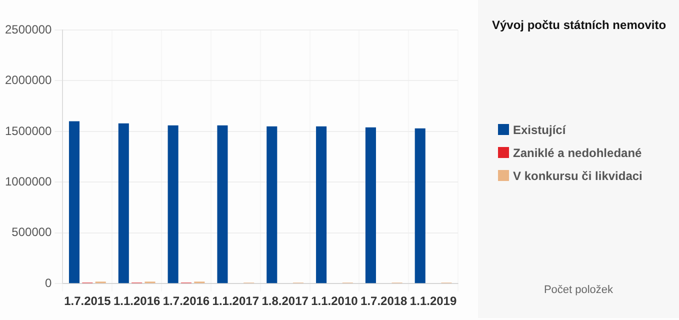  What do you see at coordinates (578, 290) in the screenshot?
I see `text: Počet položek` at bounding box center [578, 290].